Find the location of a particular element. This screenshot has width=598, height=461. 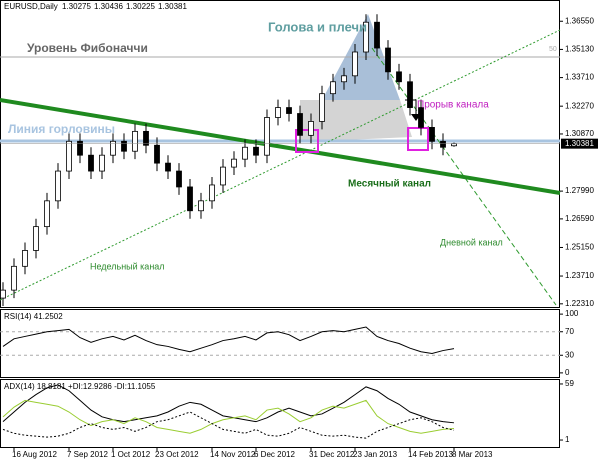

header-value: 1.30436 is located at coordinates (108, 6).